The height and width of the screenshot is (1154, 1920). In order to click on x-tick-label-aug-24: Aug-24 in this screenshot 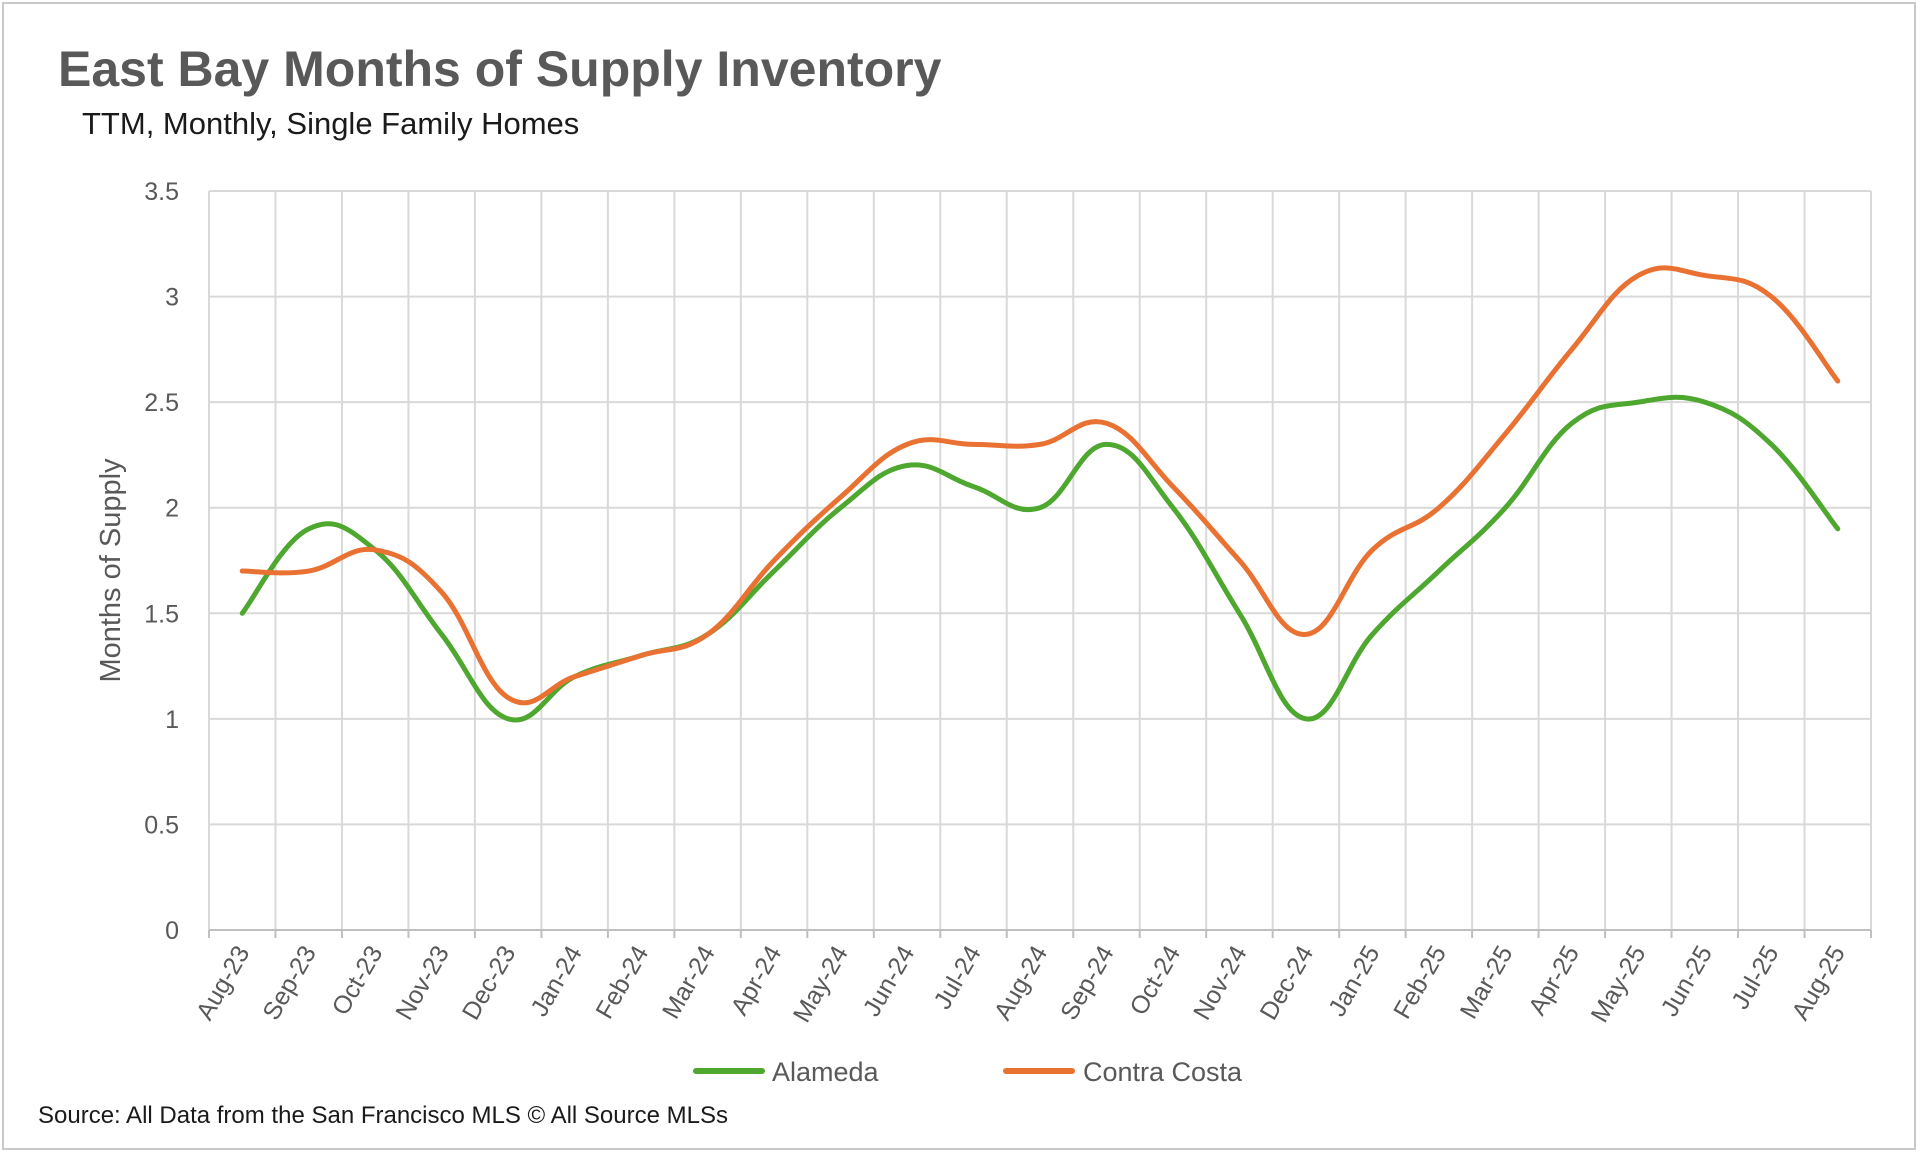, I will do `click(1021, 983)`.